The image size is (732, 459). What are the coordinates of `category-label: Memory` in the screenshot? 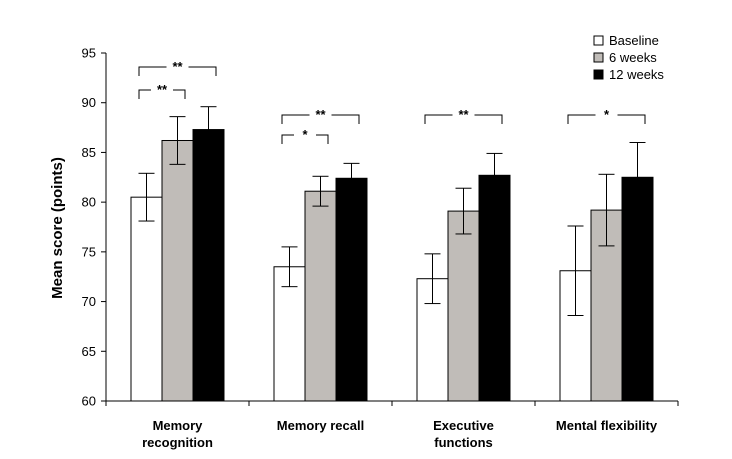 It's located at (178, 425).